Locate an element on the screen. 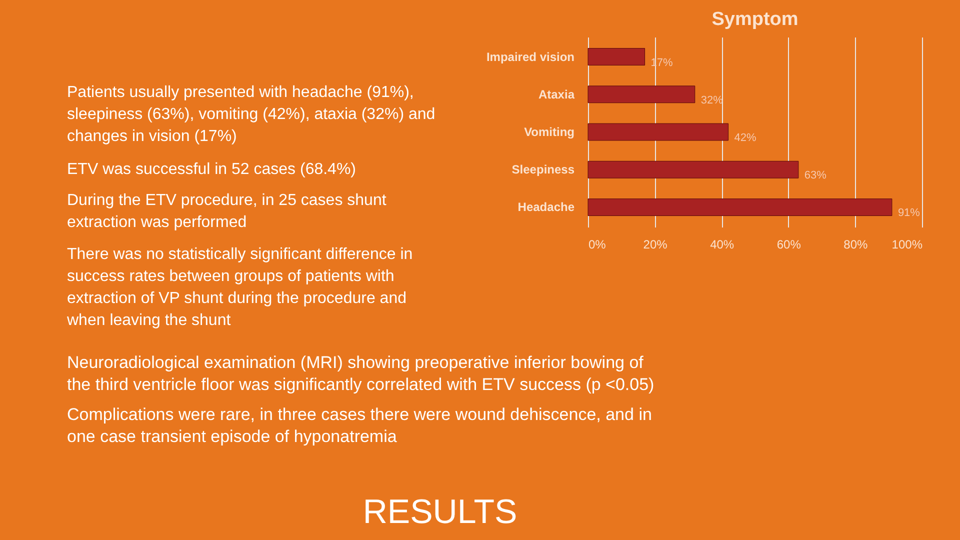 The height and width of the screenshot is (540, 960). text: Complications were rare, in three cases there were wound dehiscence, and in one case transient episode of hyponatremia is located at coordinates (359, 425).